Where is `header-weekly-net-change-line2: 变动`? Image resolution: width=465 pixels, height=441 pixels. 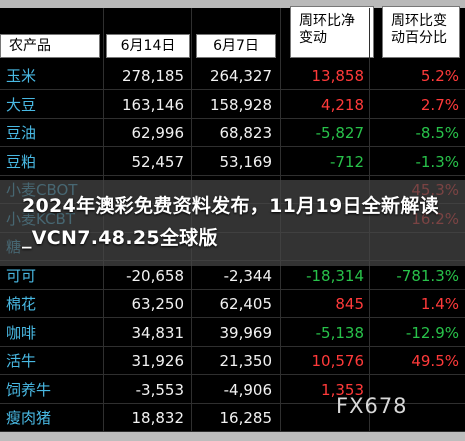
header-weekly-net-change-line2: 变动 is located at coordinates (313, 38).